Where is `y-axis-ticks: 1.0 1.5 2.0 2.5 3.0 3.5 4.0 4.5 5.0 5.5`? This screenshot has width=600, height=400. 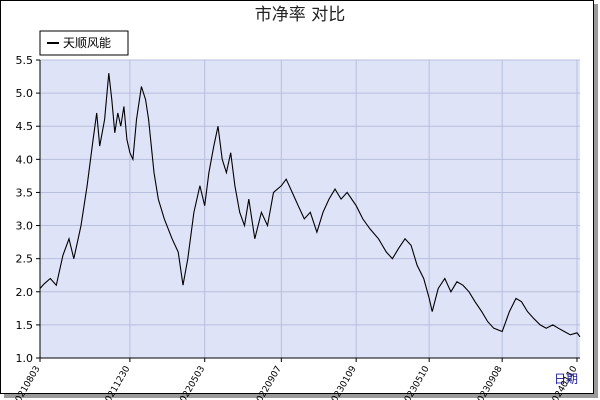
y-axis-ticks: 1.0 1.5 2.0 2.5 3.0 3.5 4.0 4.5 5.0 5.5 is located at coordinates (28, 209).